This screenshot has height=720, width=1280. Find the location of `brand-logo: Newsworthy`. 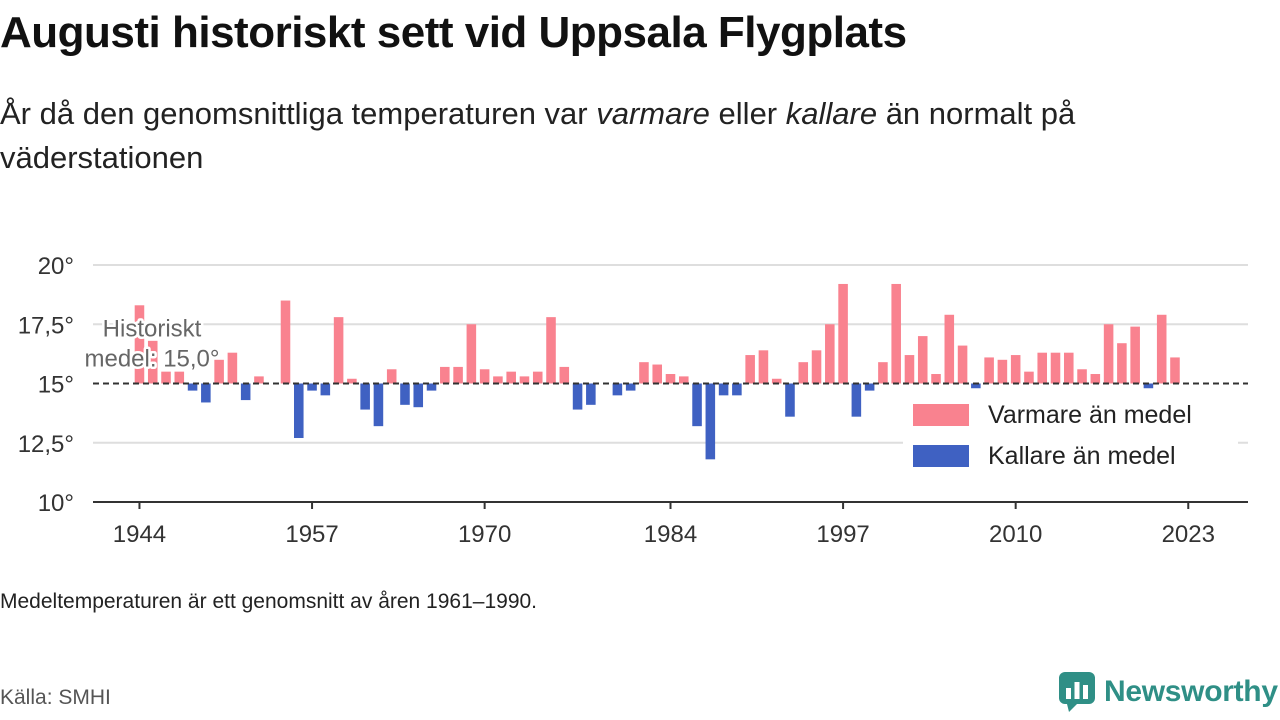

brand-logo: Newsworthy is located at coordinates (1168, 692).